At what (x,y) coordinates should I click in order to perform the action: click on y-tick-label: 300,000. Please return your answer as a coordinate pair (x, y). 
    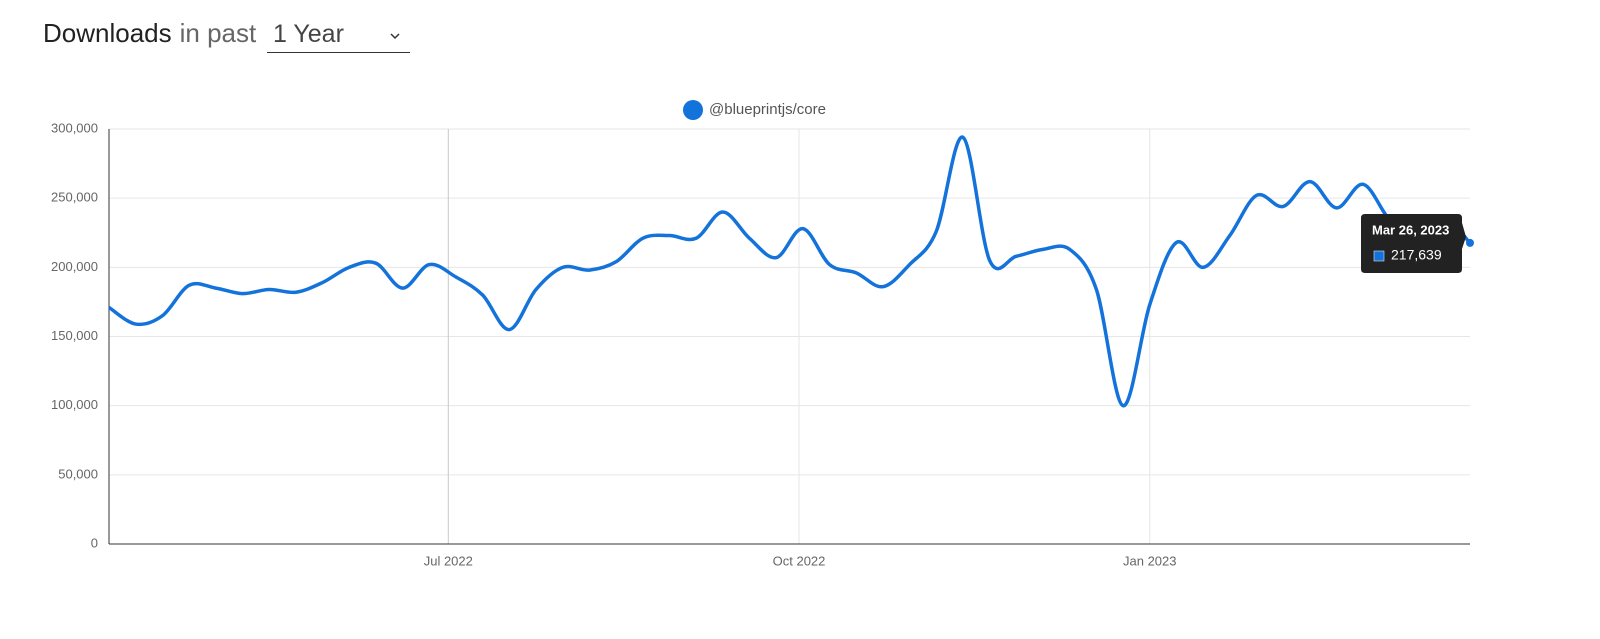
    Looking at the image, I should click on (74, 127).